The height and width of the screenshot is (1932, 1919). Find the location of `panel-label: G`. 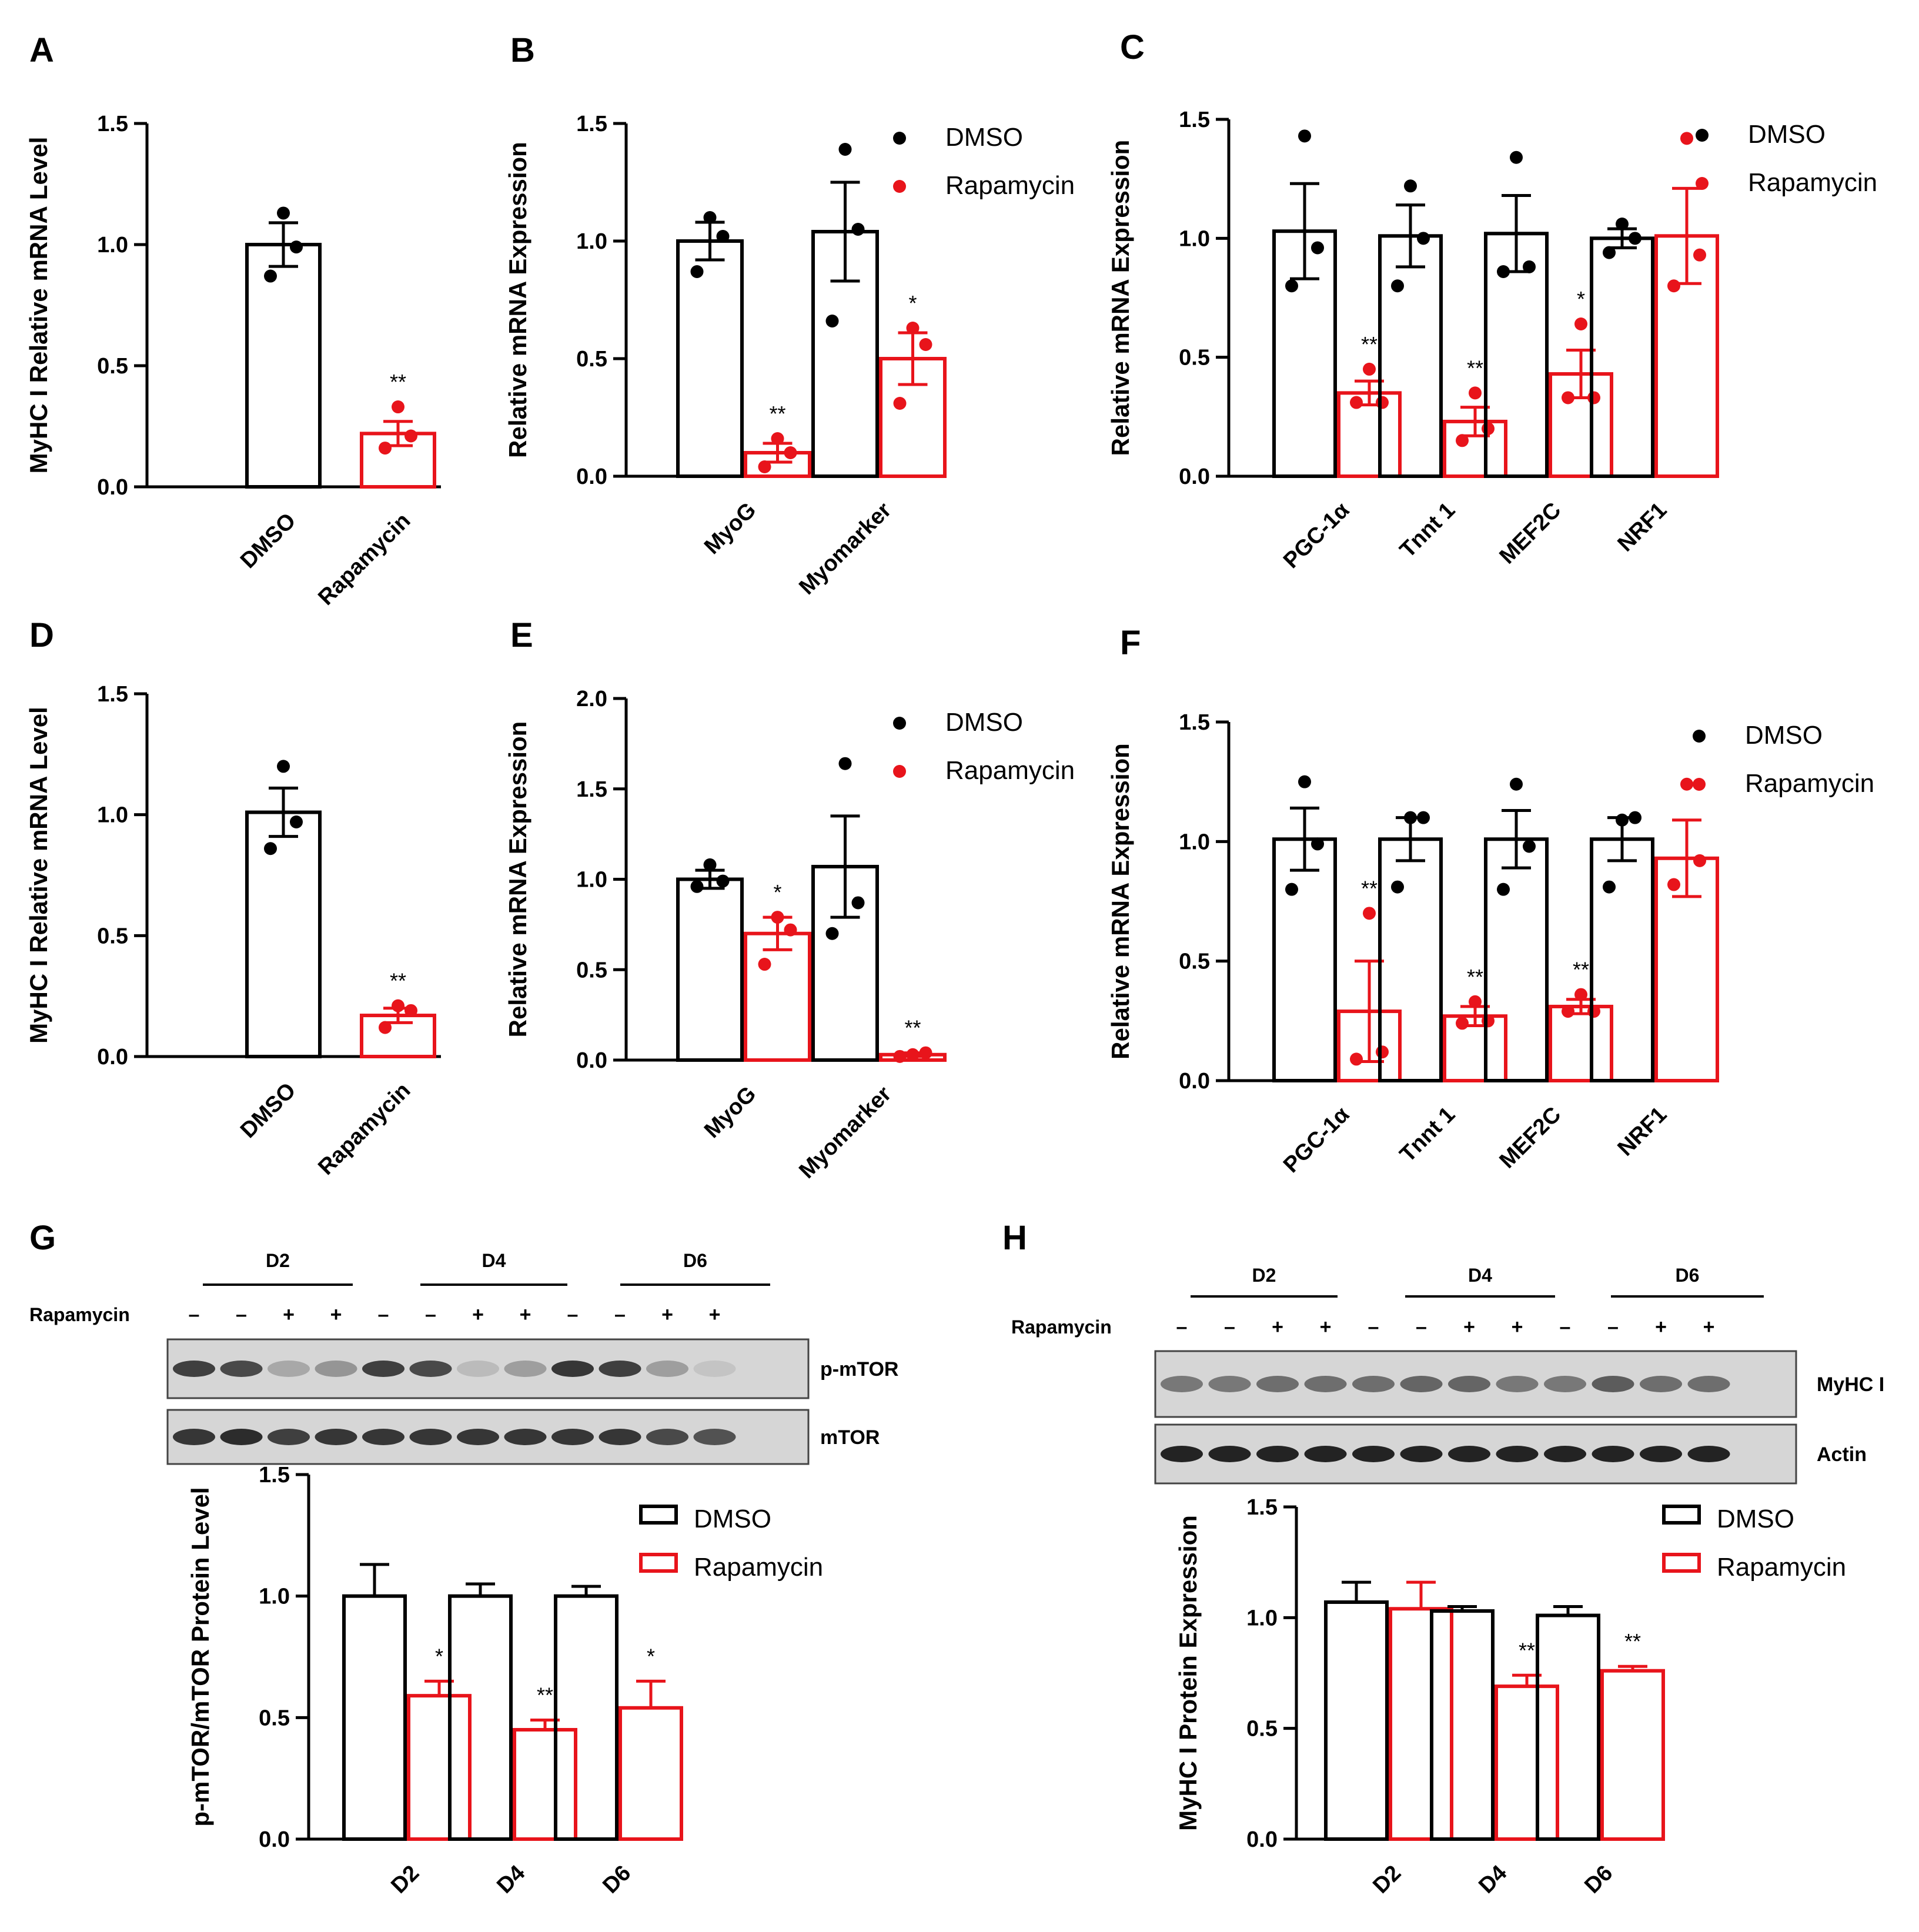

panel-label: G is located at coordinates (42, 1238).